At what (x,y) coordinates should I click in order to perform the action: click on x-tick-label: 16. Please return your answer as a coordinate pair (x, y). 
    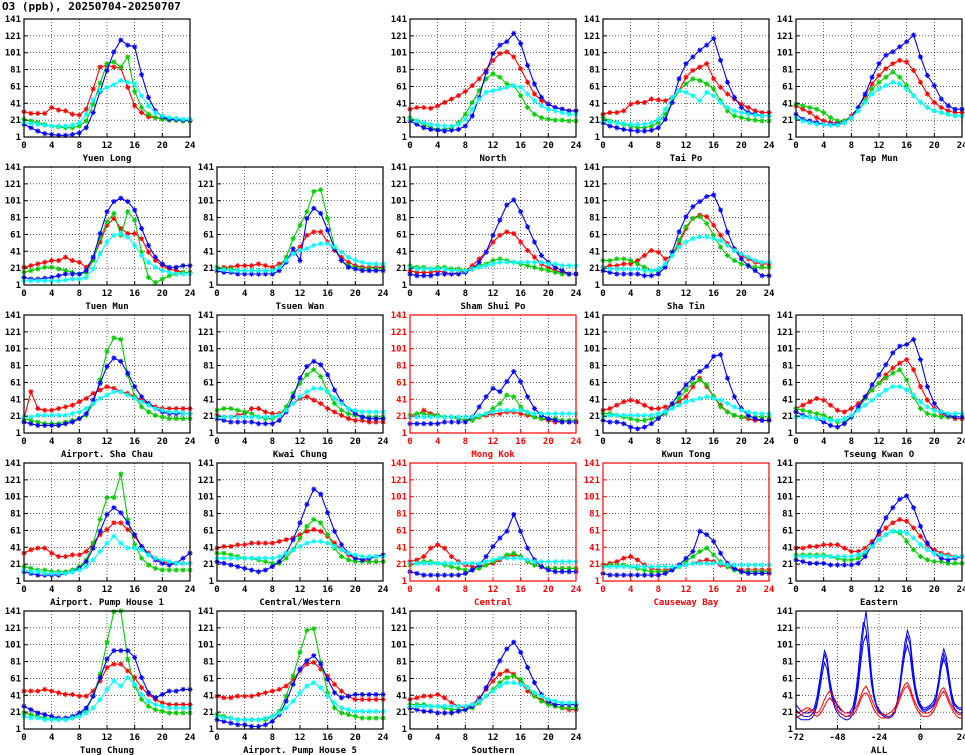
    Looking at the image, I should click on (134, 146).